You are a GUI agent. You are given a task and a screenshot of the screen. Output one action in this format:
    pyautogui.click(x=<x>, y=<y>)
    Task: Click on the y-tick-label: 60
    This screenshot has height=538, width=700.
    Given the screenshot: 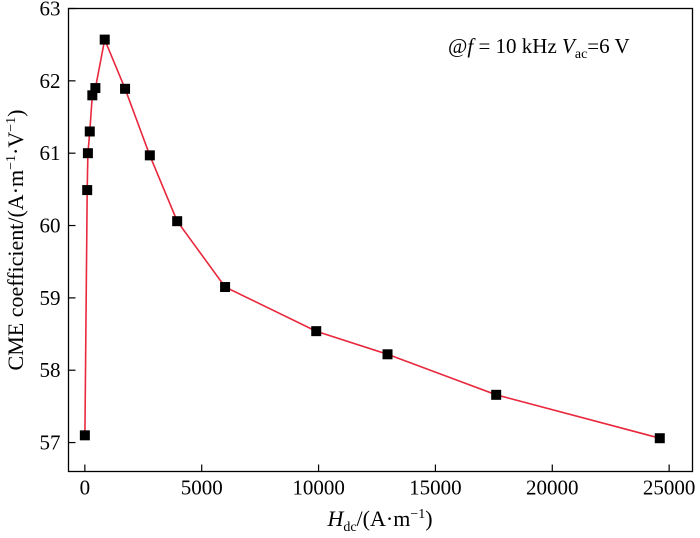 What is the action you would take?
    pyautogui.click(x=50, y=226)
    